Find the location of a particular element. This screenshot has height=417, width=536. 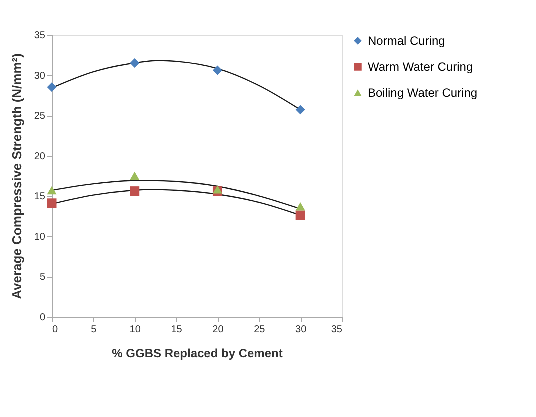

x-tick-label: 20 is located at coordinates (218, 330).